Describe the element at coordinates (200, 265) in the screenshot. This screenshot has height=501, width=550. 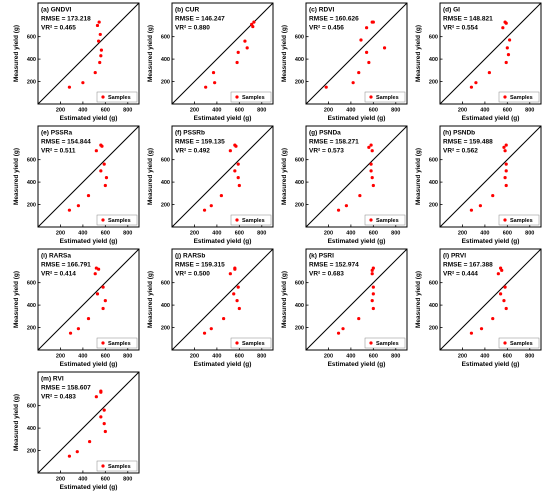
I see `rmse-label: RMSE = 159.315` at that location.